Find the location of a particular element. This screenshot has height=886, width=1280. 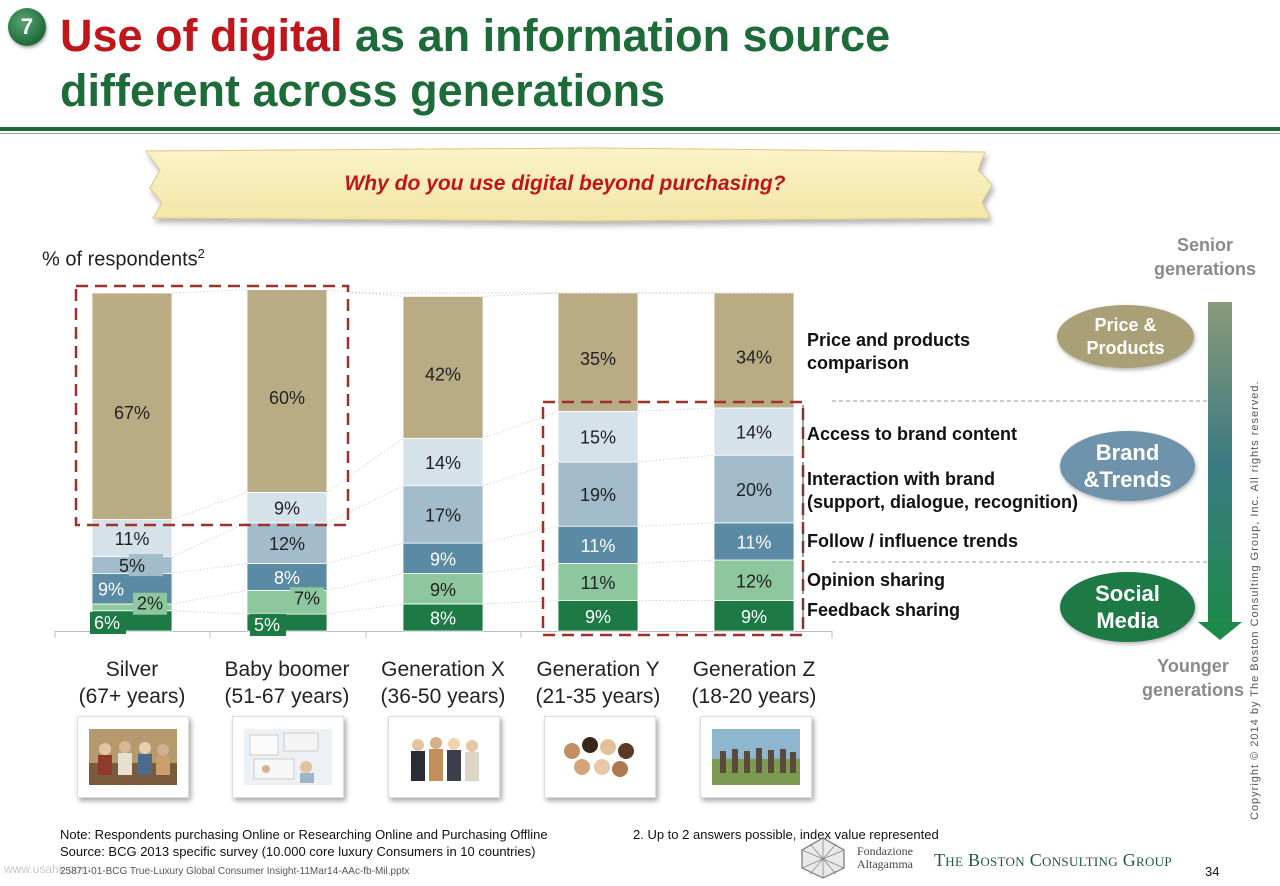

watermark: www.usahk.com is located at coordinates (47, 869).